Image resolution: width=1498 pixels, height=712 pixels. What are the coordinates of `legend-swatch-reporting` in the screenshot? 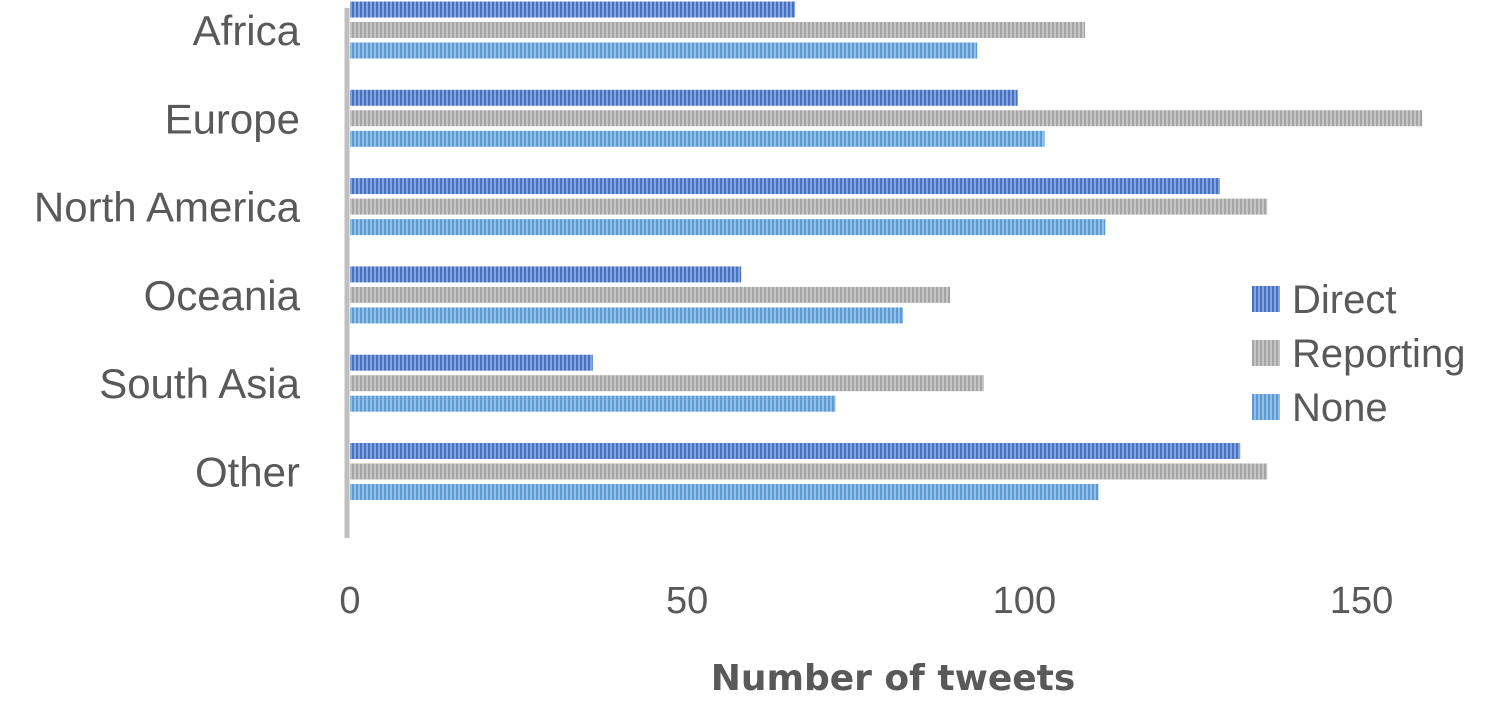 It's located at (1266, 353).